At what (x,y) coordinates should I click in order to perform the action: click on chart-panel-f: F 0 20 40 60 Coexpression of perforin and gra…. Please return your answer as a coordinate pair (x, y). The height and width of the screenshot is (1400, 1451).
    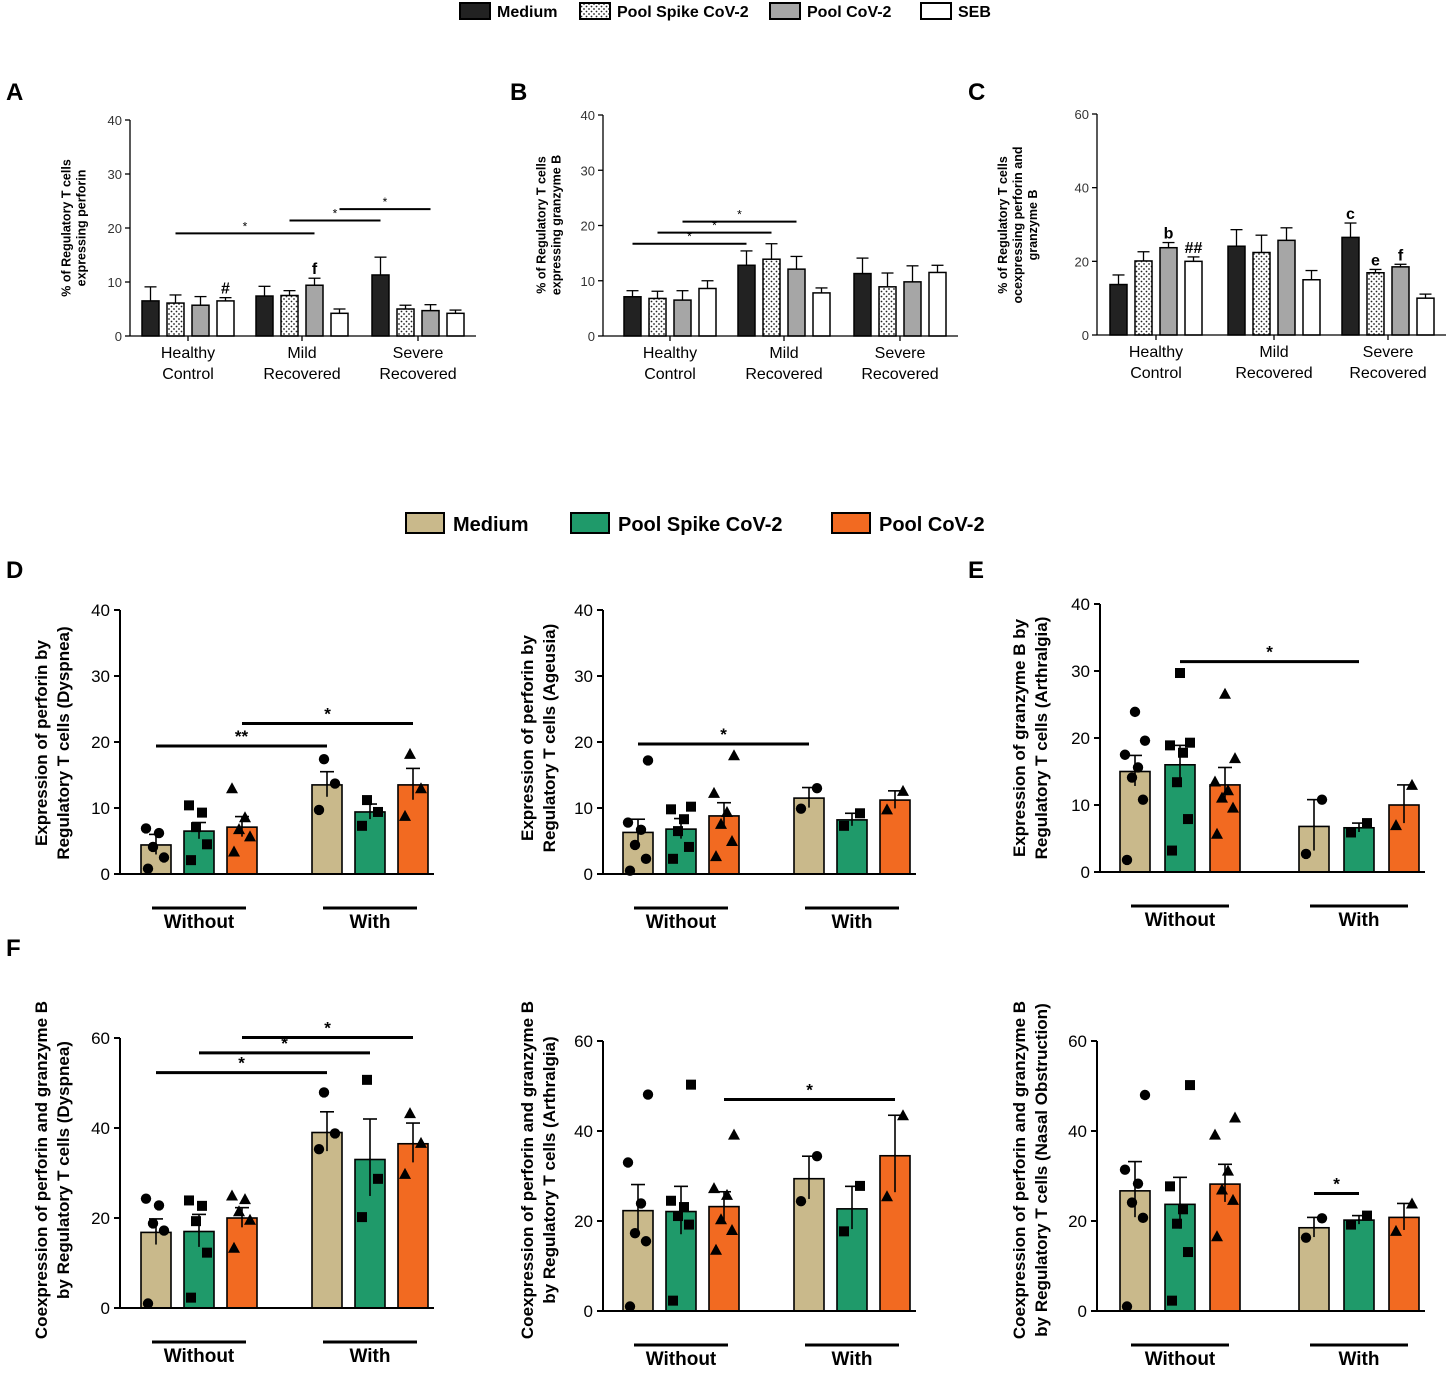
    Looking at the image, I should click on (220, 1151).